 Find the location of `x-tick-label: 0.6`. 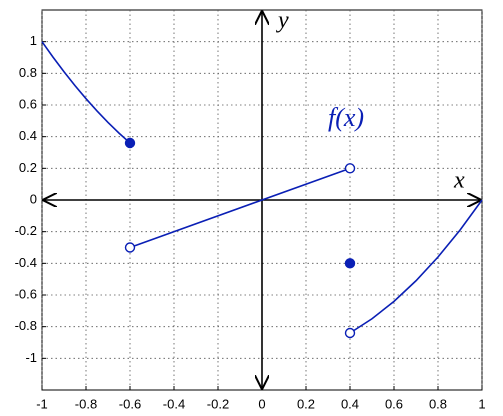

x-tick-label: 0.6 is located at coordinates (394, 403).